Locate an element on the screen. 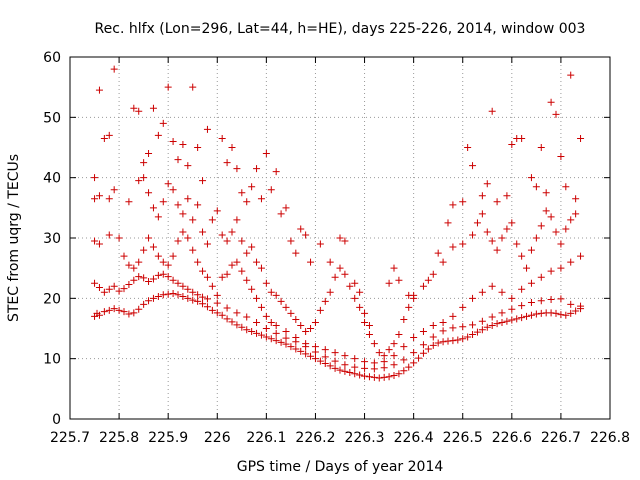 The height and width of the screenshot is (480, 640). x-tick-label: 225.7 is located at coordinates (70, 438).